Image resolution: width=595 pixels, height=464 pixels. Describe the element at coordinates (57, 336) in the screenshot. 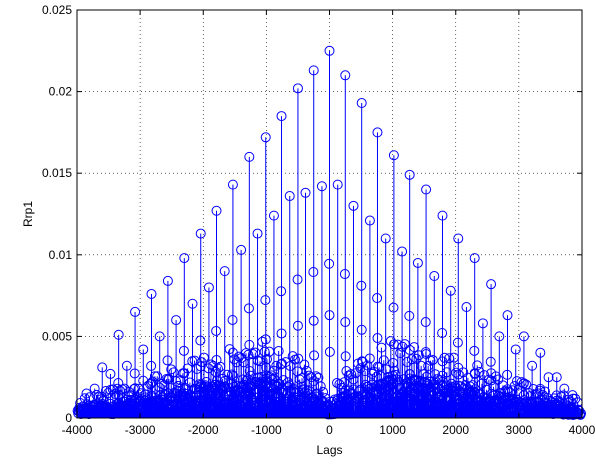

I see `y-tick-label: 0.005` at that location.